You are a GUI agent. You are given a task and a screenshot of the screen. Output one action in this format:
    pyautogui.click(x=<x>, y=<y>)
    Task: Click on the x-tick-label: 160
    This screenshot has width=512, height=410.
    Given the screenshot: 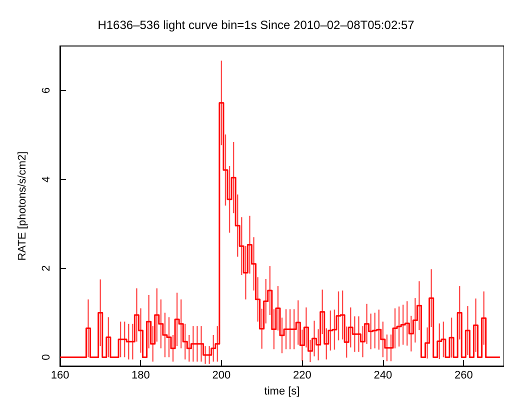 What is the action you would take?
    pyautogui.click(x=60, y=376)
    